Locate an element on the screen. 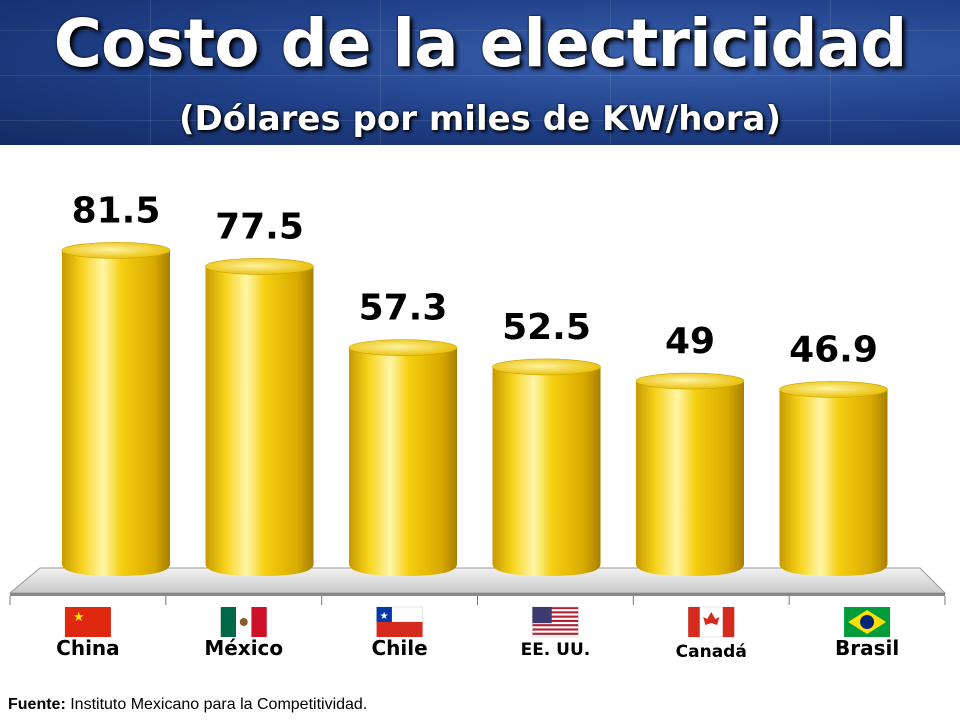 The width and height of the screenshot is (960, 720). value-label: 49 is located at coordinates (690, 341).